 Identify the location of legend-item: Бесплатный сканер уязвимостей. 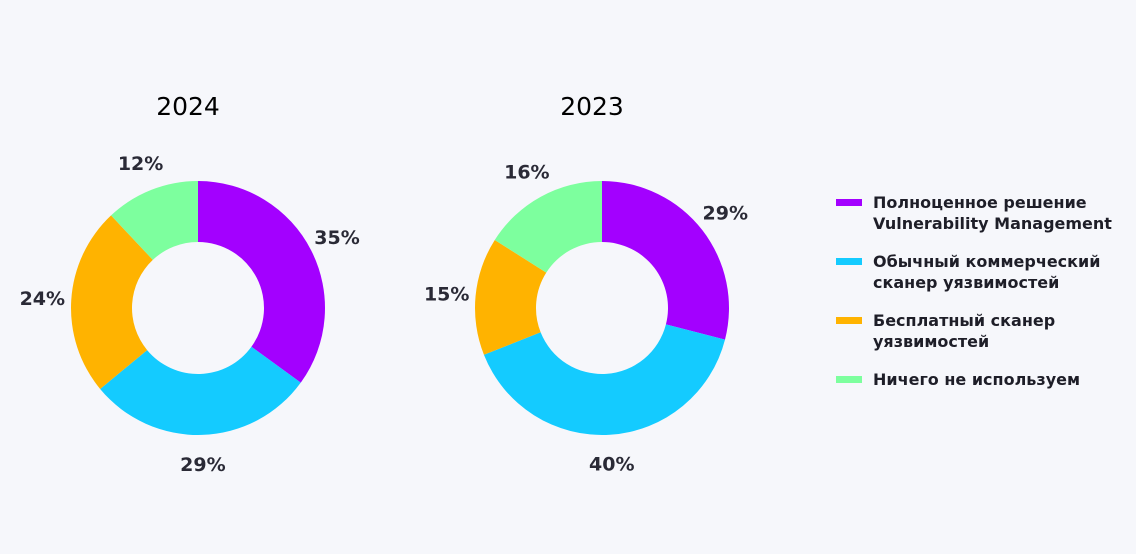
(984, 331).